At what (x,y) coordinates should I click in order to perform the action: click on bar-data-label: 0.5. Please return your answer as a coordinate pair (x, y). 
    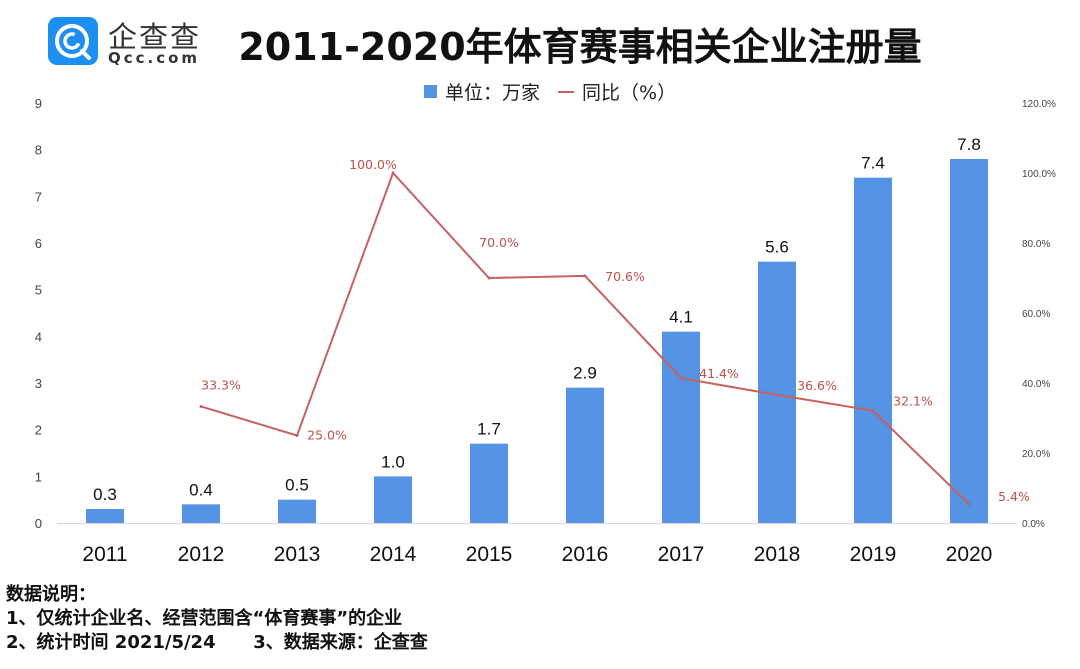
    Looking at the image, I should click on (297, 485).